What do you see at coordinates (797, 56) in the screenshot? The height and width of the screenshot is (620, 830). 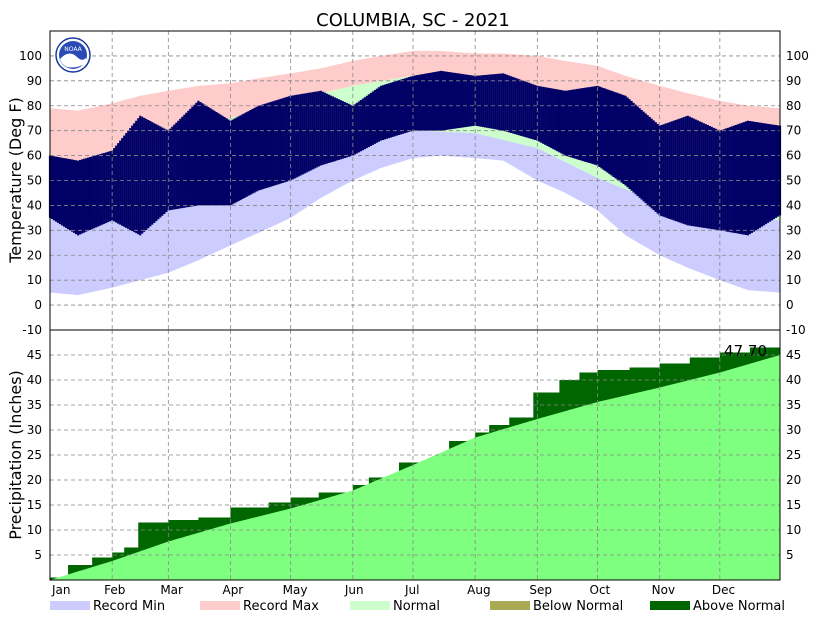 I see `temp-y-tick-right: 100` at bounding box center [797, 56].